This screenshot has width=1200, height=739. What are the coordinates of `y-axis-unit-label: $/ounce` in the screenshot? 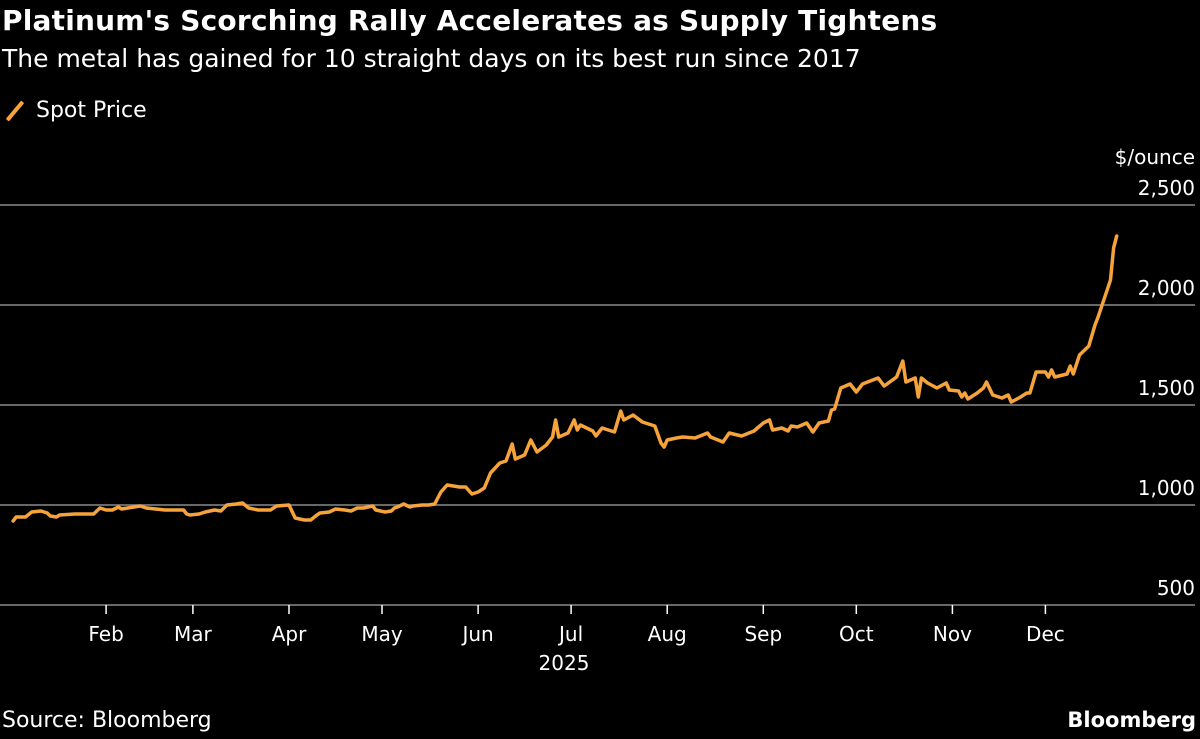 It's located at (1155, 157).